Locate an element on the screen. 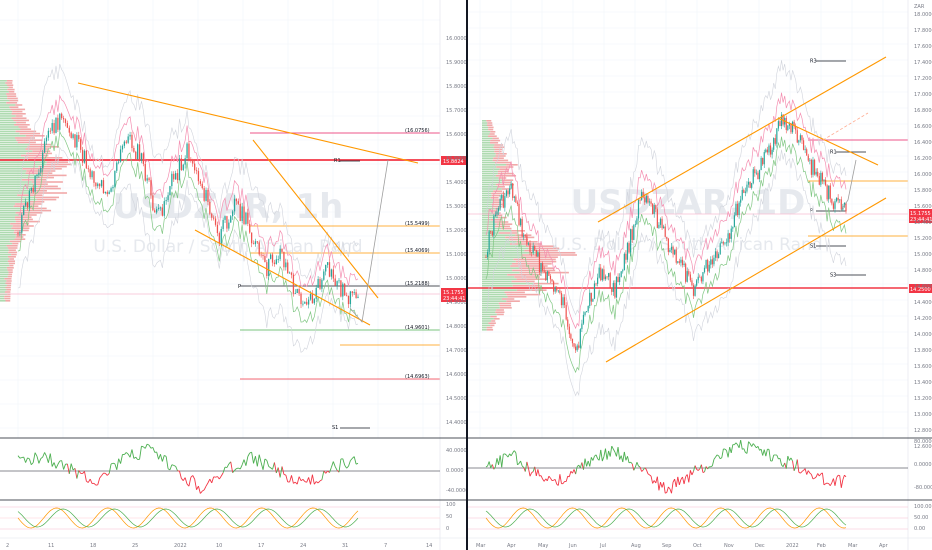  last-price-tag is located at coordinates (453, 295).